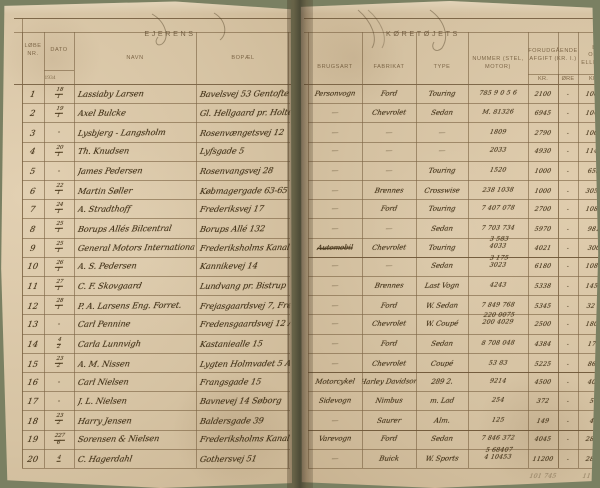 Image resolution: width=600 pixels, height=488 pixels. What do you see at coordinates (33, 285) in the screenshot?
I see `row-number: 11` at bounding box center [33, 285].